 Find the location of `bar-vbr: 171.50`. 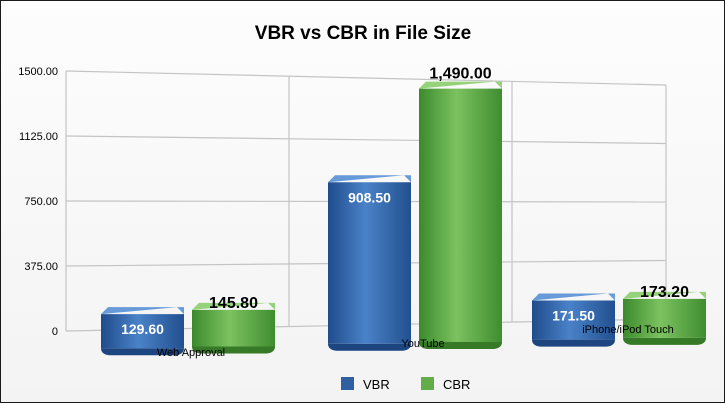

bar-vbr: 171.50 is located at coordinates (573, 320).